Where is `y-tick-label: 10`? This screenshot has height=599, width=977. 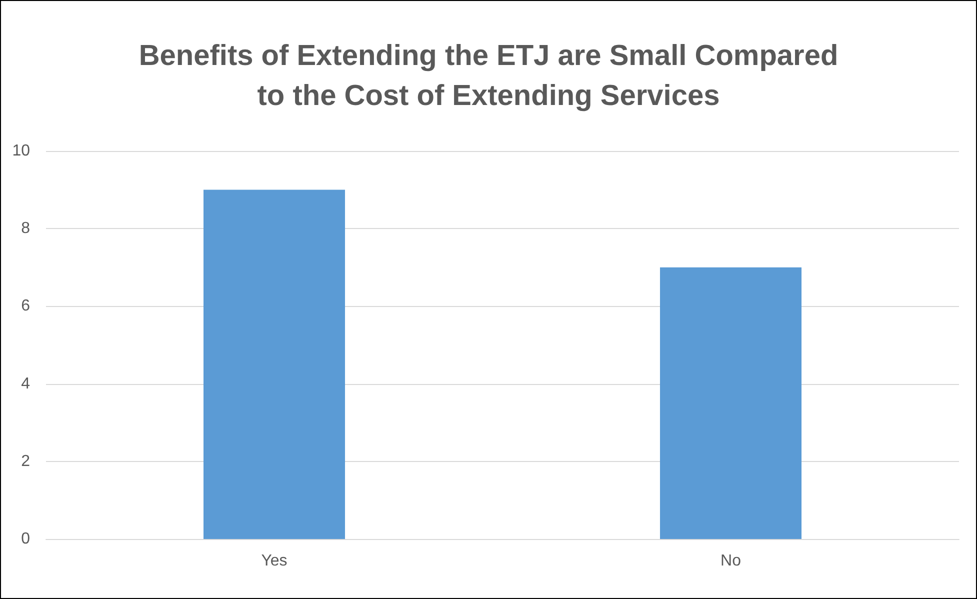 y-tick-label: 10 is located at coordinates (21, 151).